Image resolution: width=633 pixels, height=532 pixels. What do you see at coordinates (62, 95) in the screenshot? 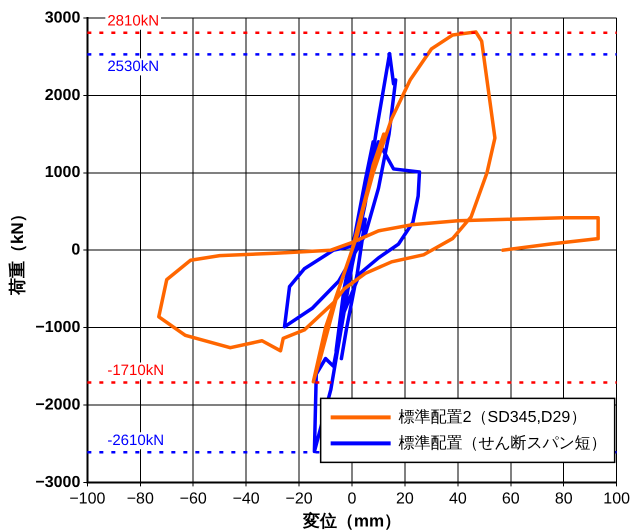
I see `y-tick-label: 2000` at bounding box center [62, 95].